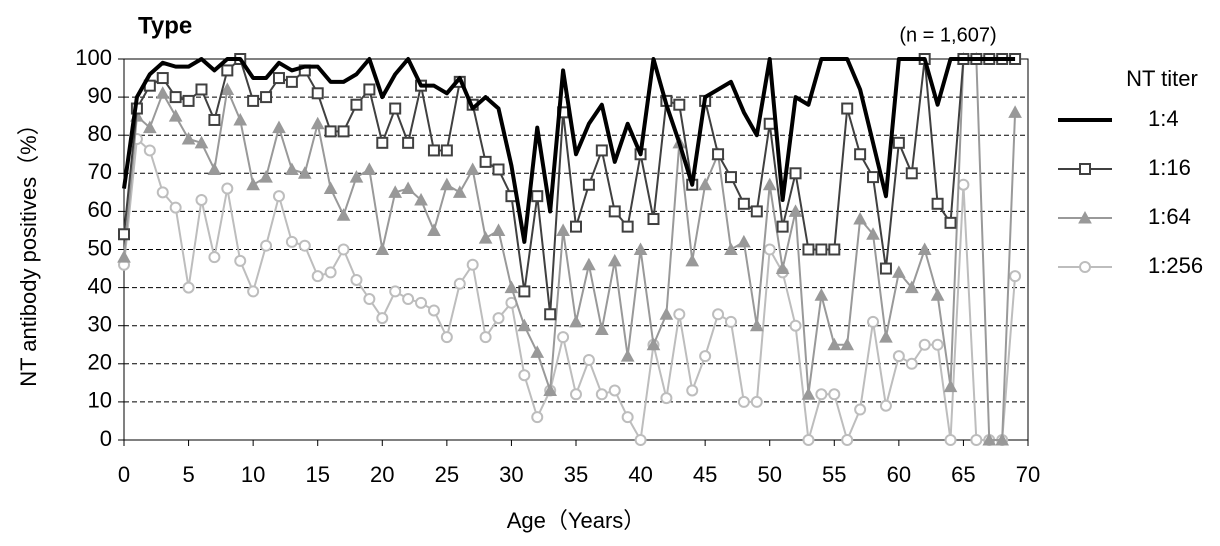  What do you see at coordinates (1085, 169) in the screenshot?
I see `legend-marker` at bounding box center [1085, 169].